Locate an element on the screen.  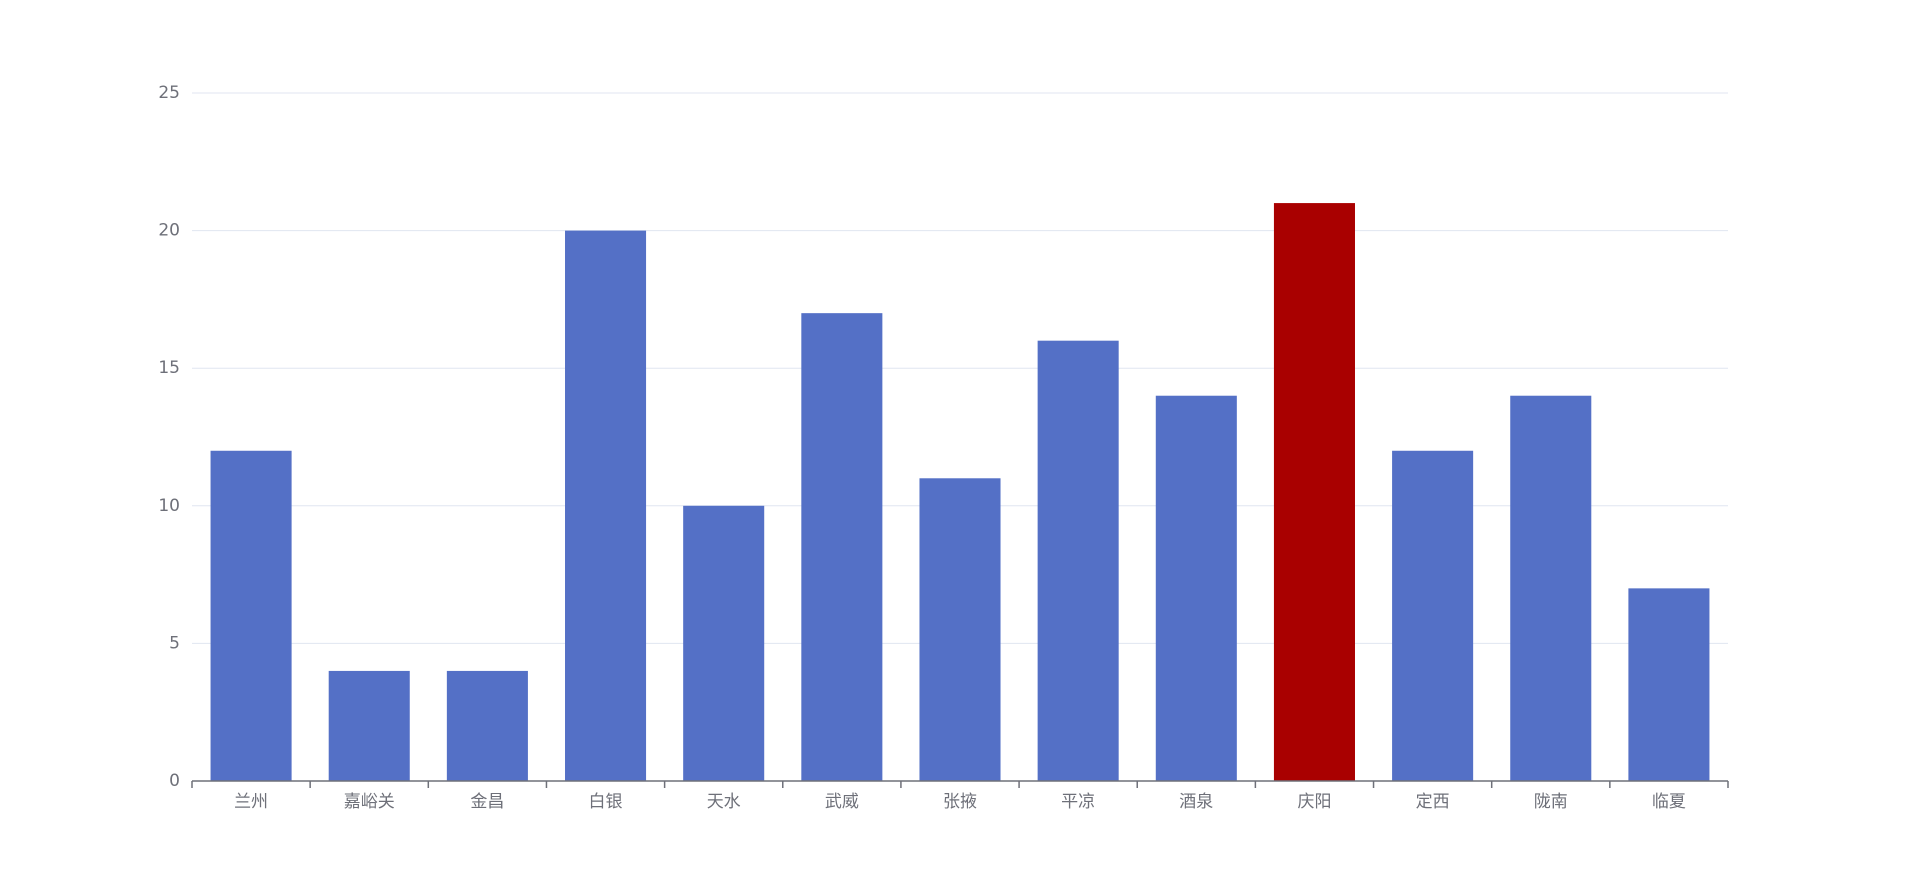
x-tick-label: 酒泉 is located at coordinates (1196, 802).